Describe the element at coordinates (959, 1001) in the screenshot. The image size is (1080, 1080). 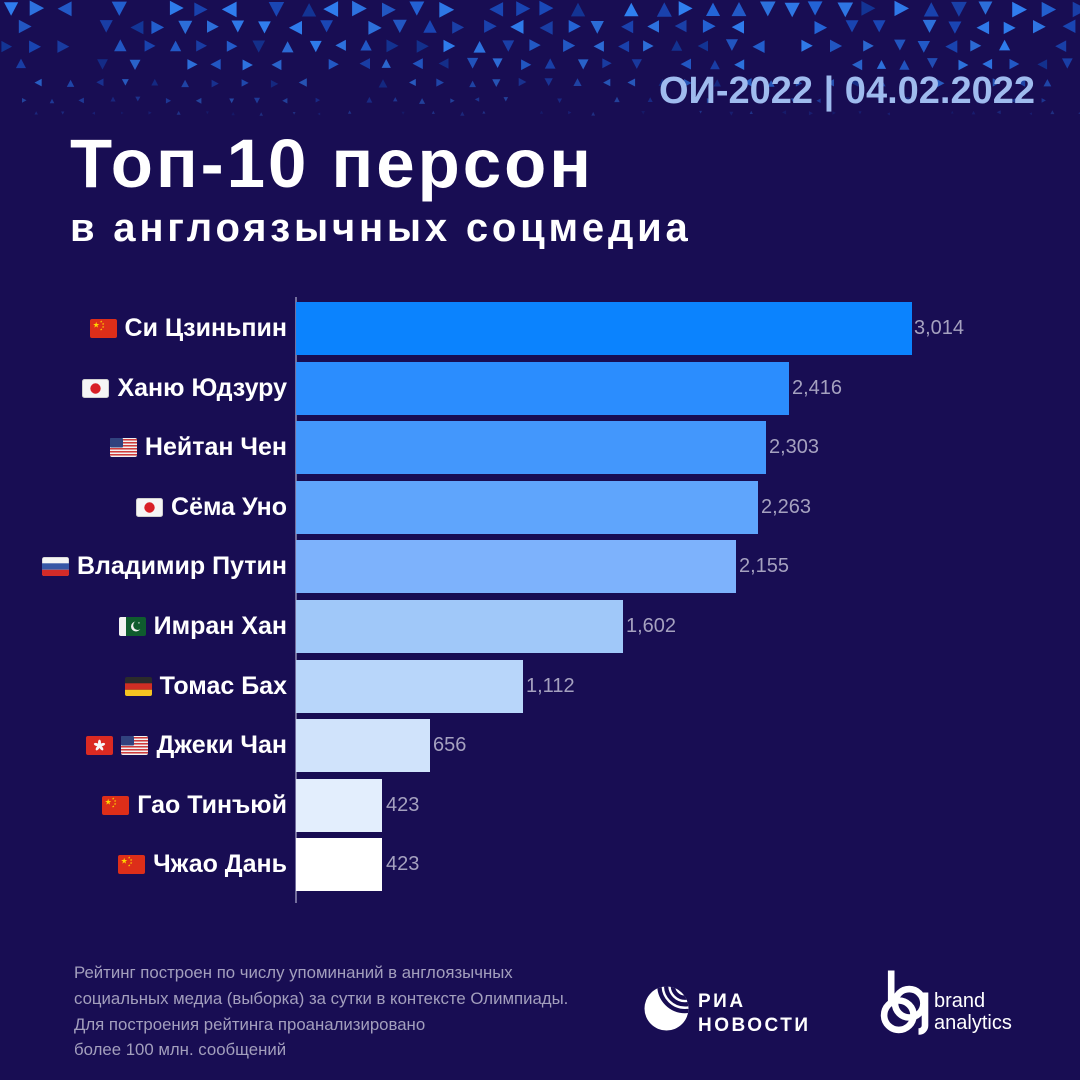
I see `svg-text: brand` at that location.